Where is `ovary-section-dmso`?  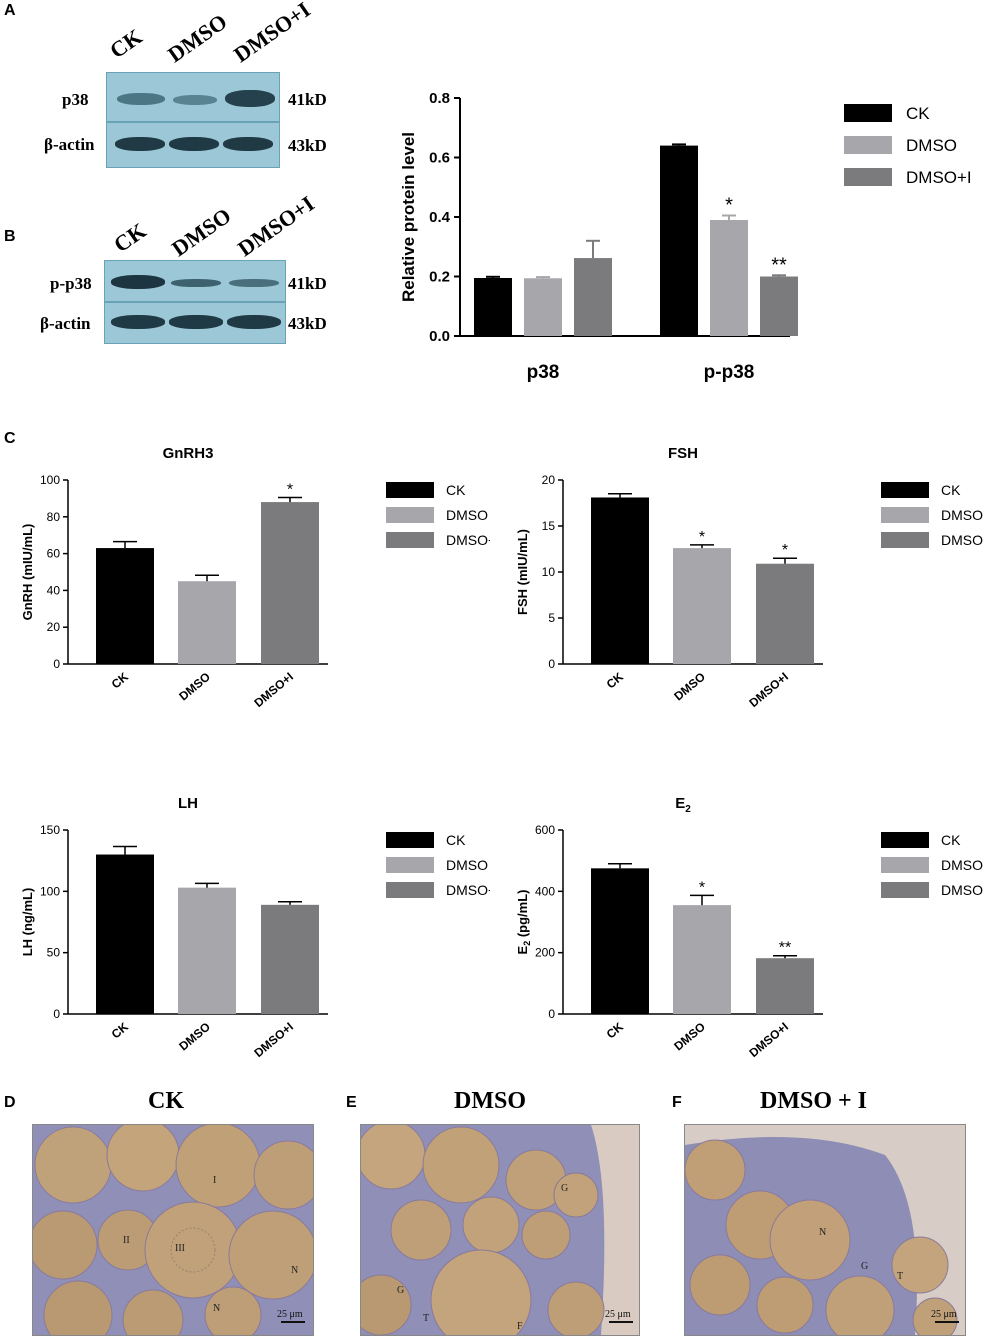 ovary-section-dmso is located at coordinates (500, 1230).